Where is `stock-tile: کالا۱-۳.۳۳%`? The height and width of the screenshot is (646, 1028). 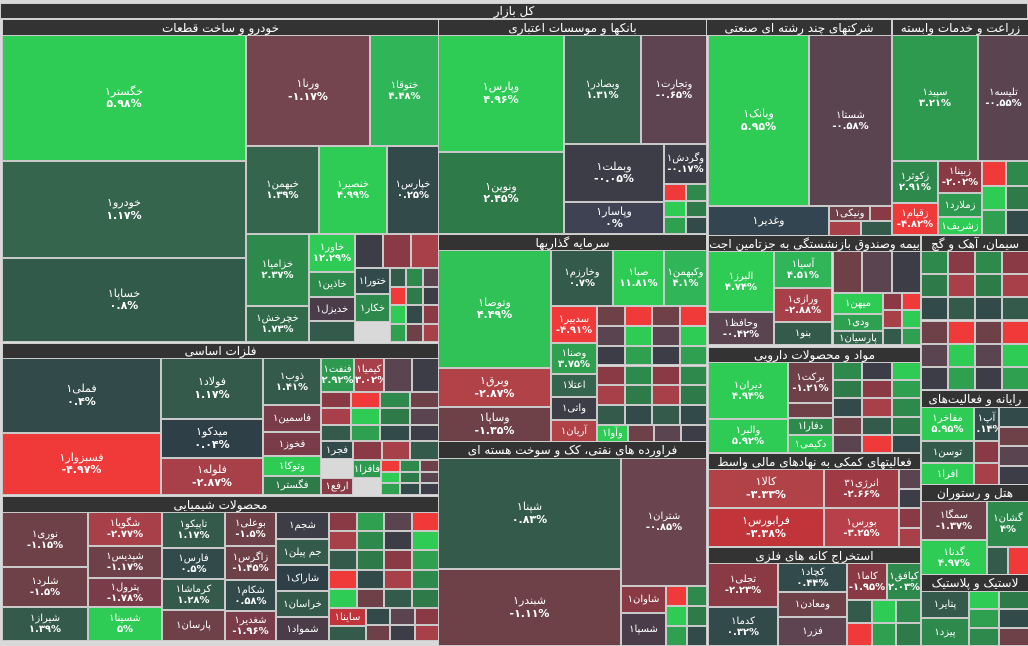
stock-tile: کالا۱-۳.۳۳% is located at coordinates (766, 488).